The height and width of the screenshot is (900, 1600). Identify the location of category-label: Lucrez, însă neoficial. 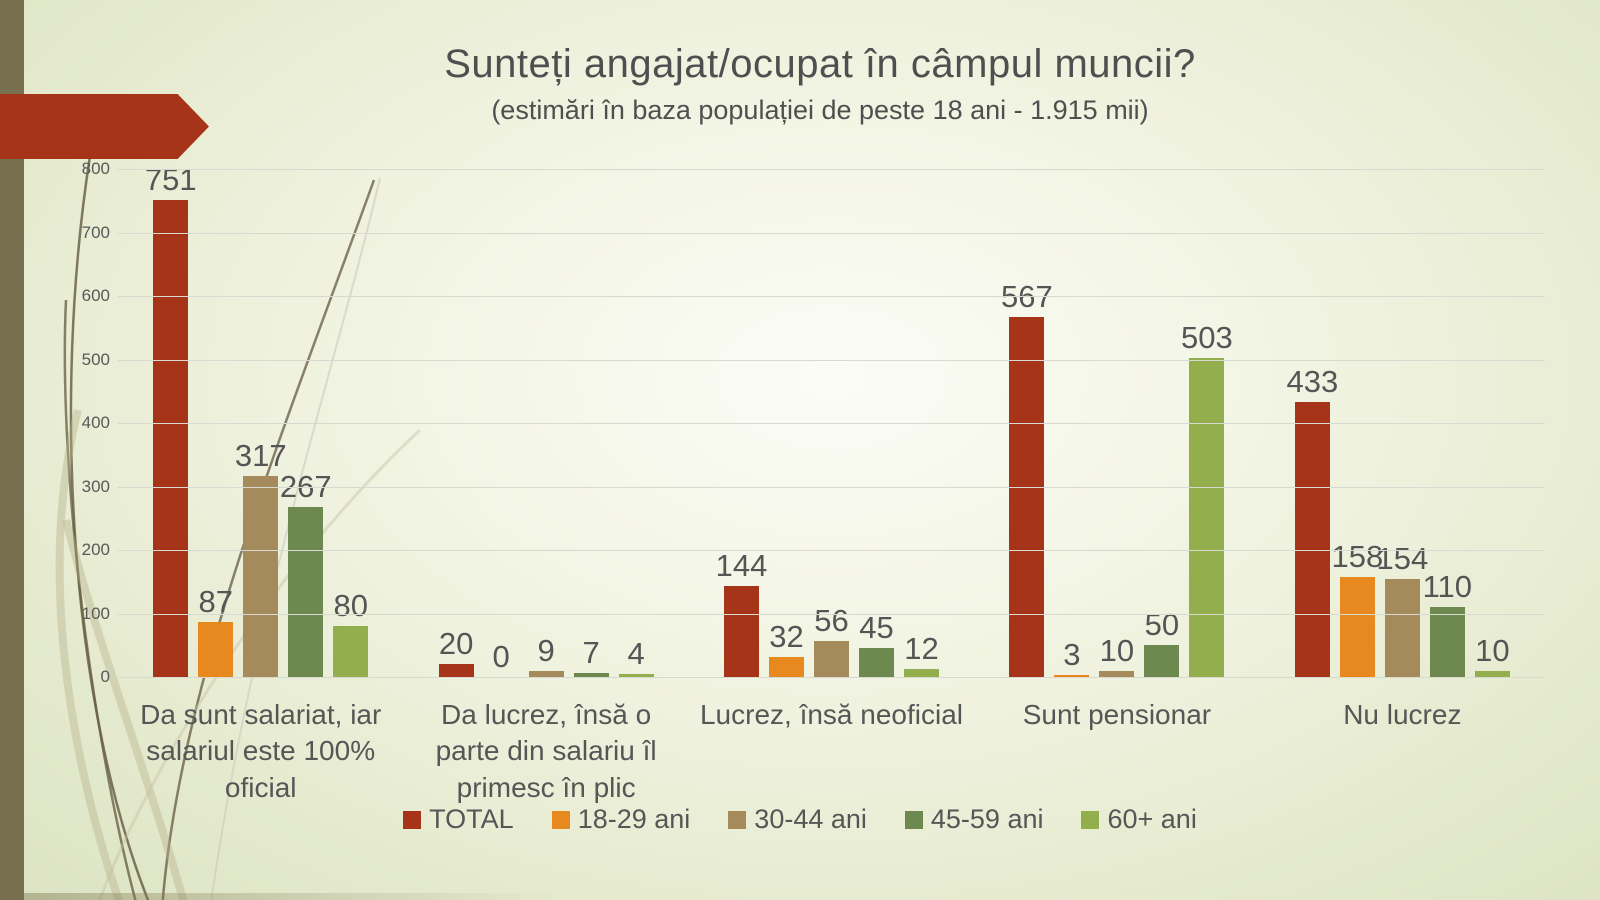
(831, 714).